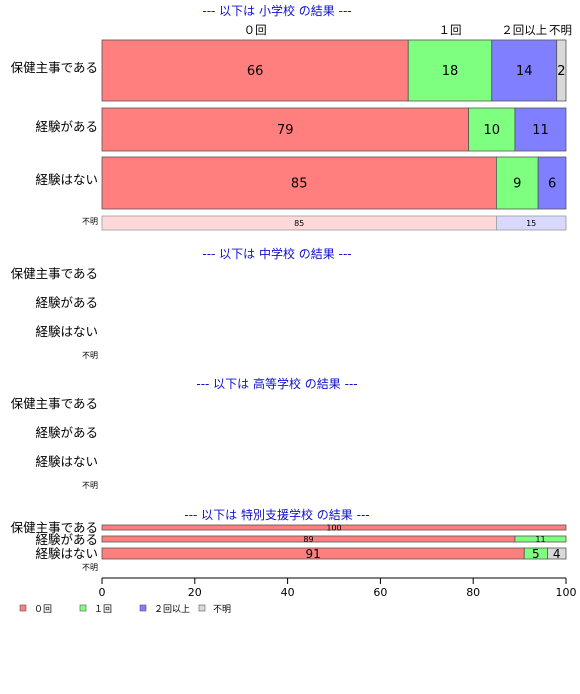 The image size is (580, 694). What do you see at coordinates (524, 30) in the screenshot?
I see `column-header: ２回以上` at bounding box center [524, 30].